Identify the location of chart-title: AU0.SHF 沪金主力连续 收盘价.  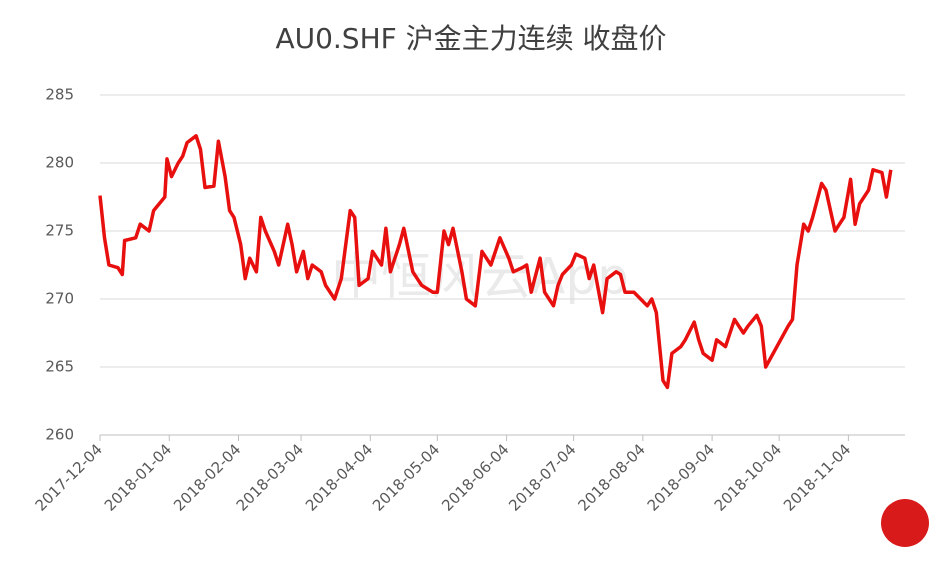
(470, 38).